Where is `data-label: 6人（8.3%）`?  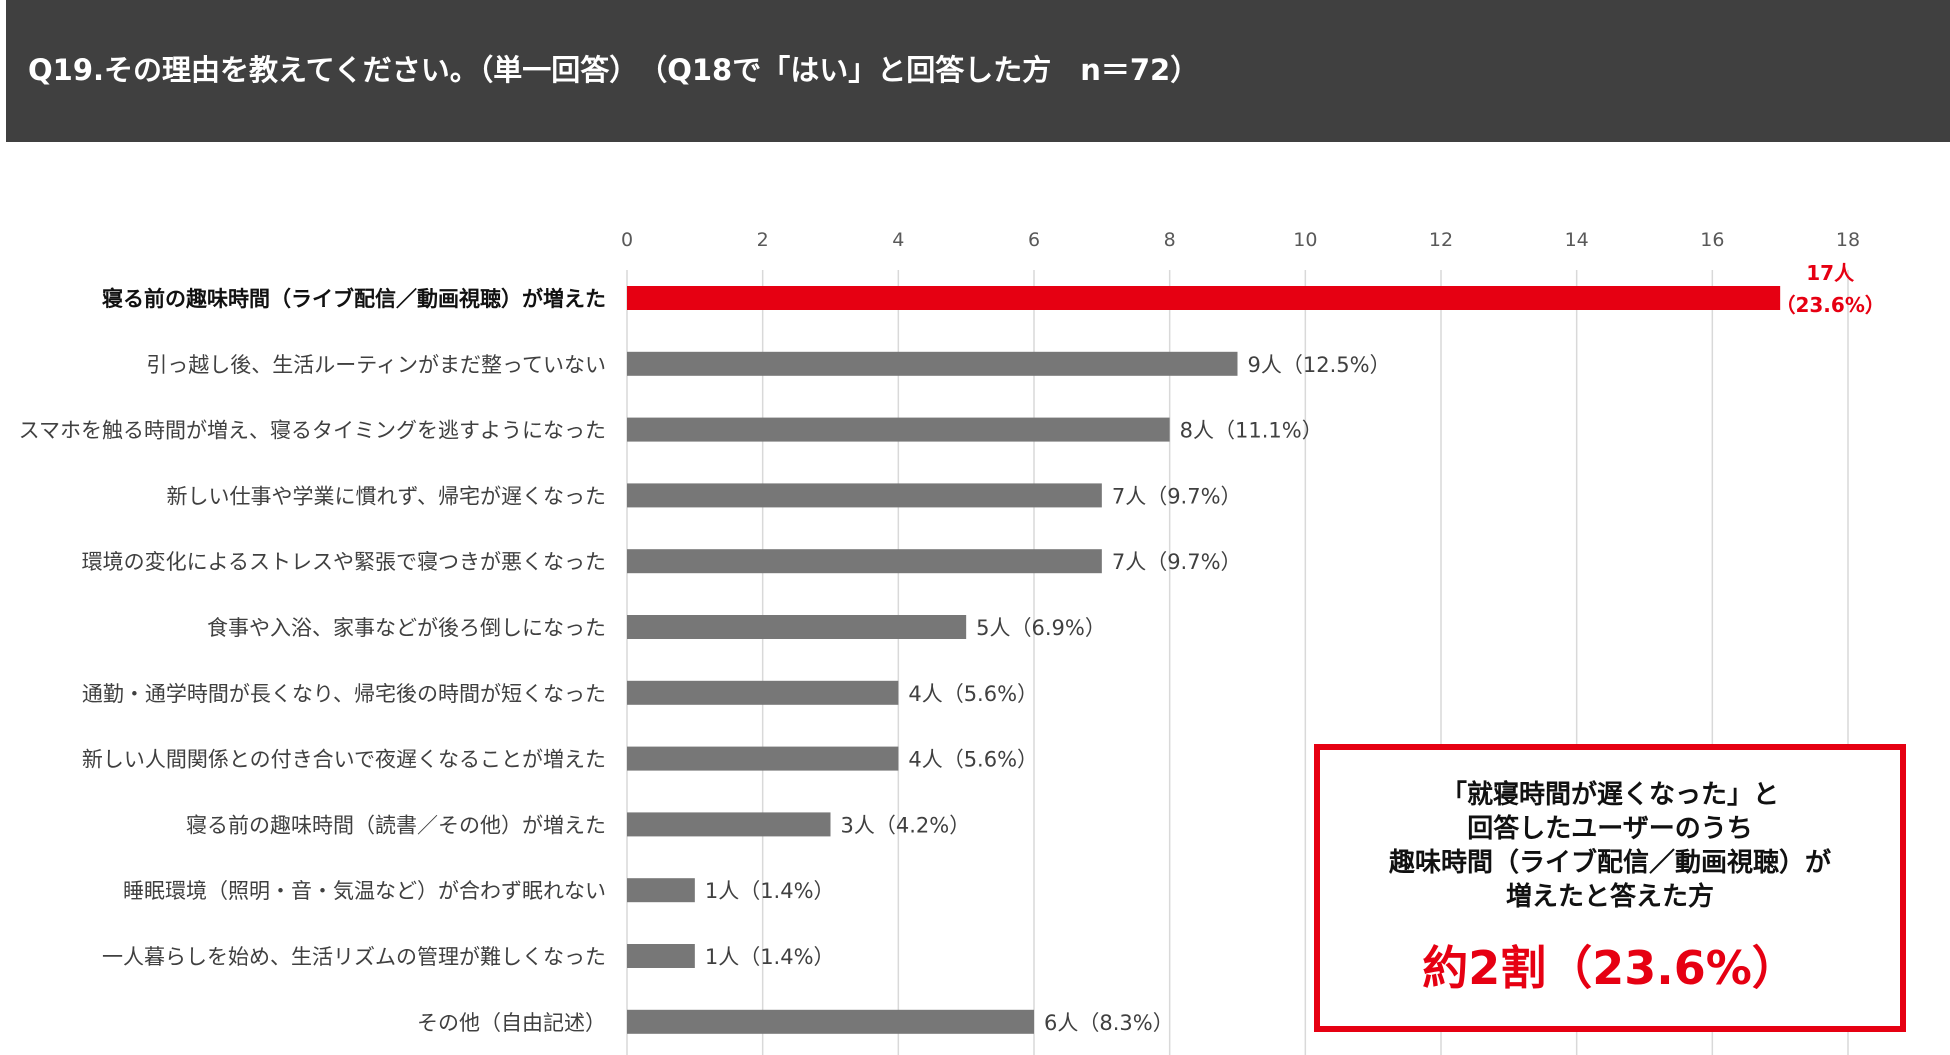 data-label: 6人（8.3%） is located at coordinates (1109, 1023).